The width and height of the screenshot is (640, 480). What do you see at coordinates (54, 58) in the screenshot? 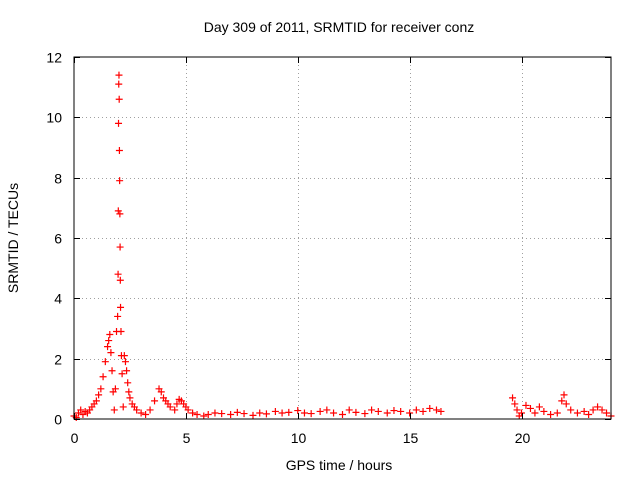
I see `y-tick-label: 12` at bounding box center [54, 58].